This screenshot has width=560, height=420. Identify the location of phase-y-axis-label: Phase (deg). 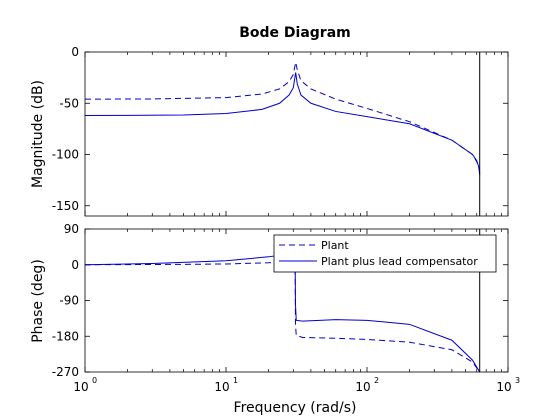
(38, 301).